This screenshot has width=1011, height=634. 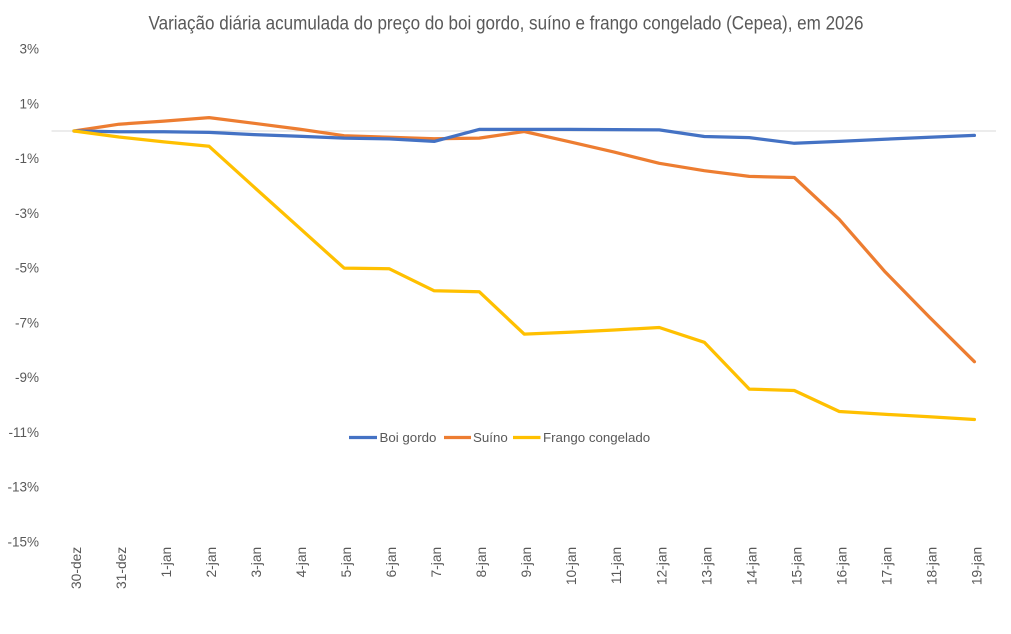 What do you see at coordinates (841, 566) in the screenshot?
I see `svg-text: 16-jan` at bounding box center [841, 566].